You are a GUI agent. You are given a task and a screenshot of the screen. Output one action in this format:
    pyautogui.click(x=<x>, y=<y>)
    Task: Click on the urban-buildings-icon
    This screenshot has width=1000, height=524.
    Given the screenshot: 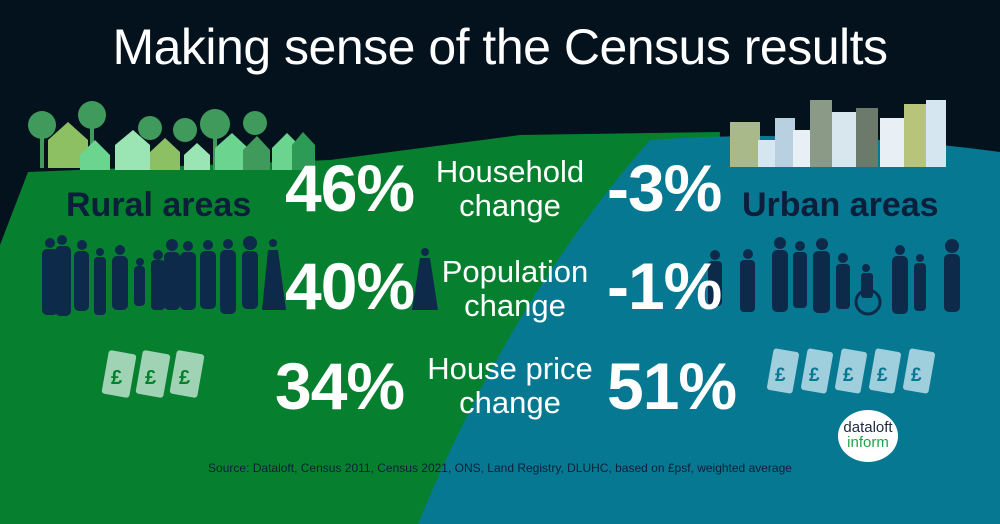 What is the action you would take?
    pyautogui.click(x=838, y=133)
    